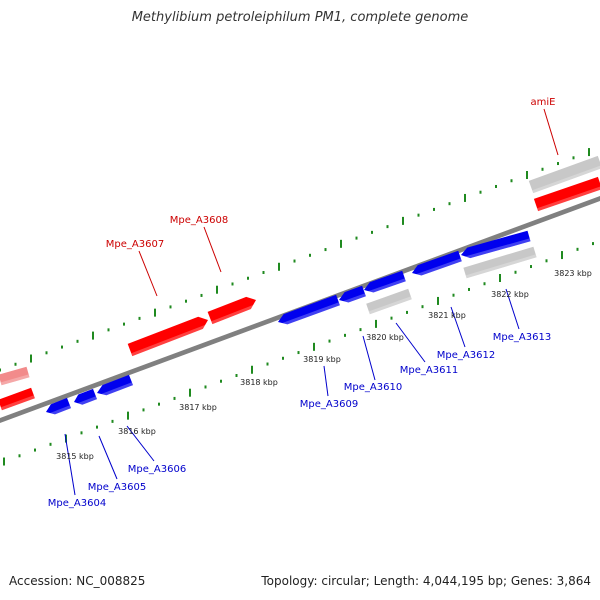  I want to click on label-mpe-a3604: Mpe_A3604, so click(77, 503).